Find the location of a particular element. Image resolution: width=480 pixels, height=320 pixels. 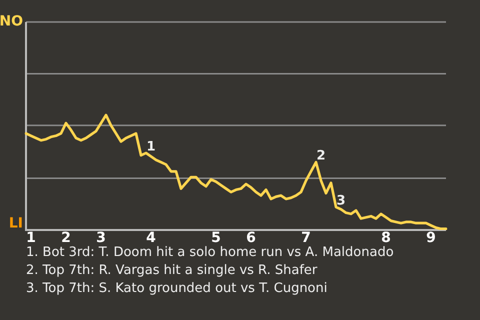

x-tick-label: 7 is located at coordinates (306, 238).